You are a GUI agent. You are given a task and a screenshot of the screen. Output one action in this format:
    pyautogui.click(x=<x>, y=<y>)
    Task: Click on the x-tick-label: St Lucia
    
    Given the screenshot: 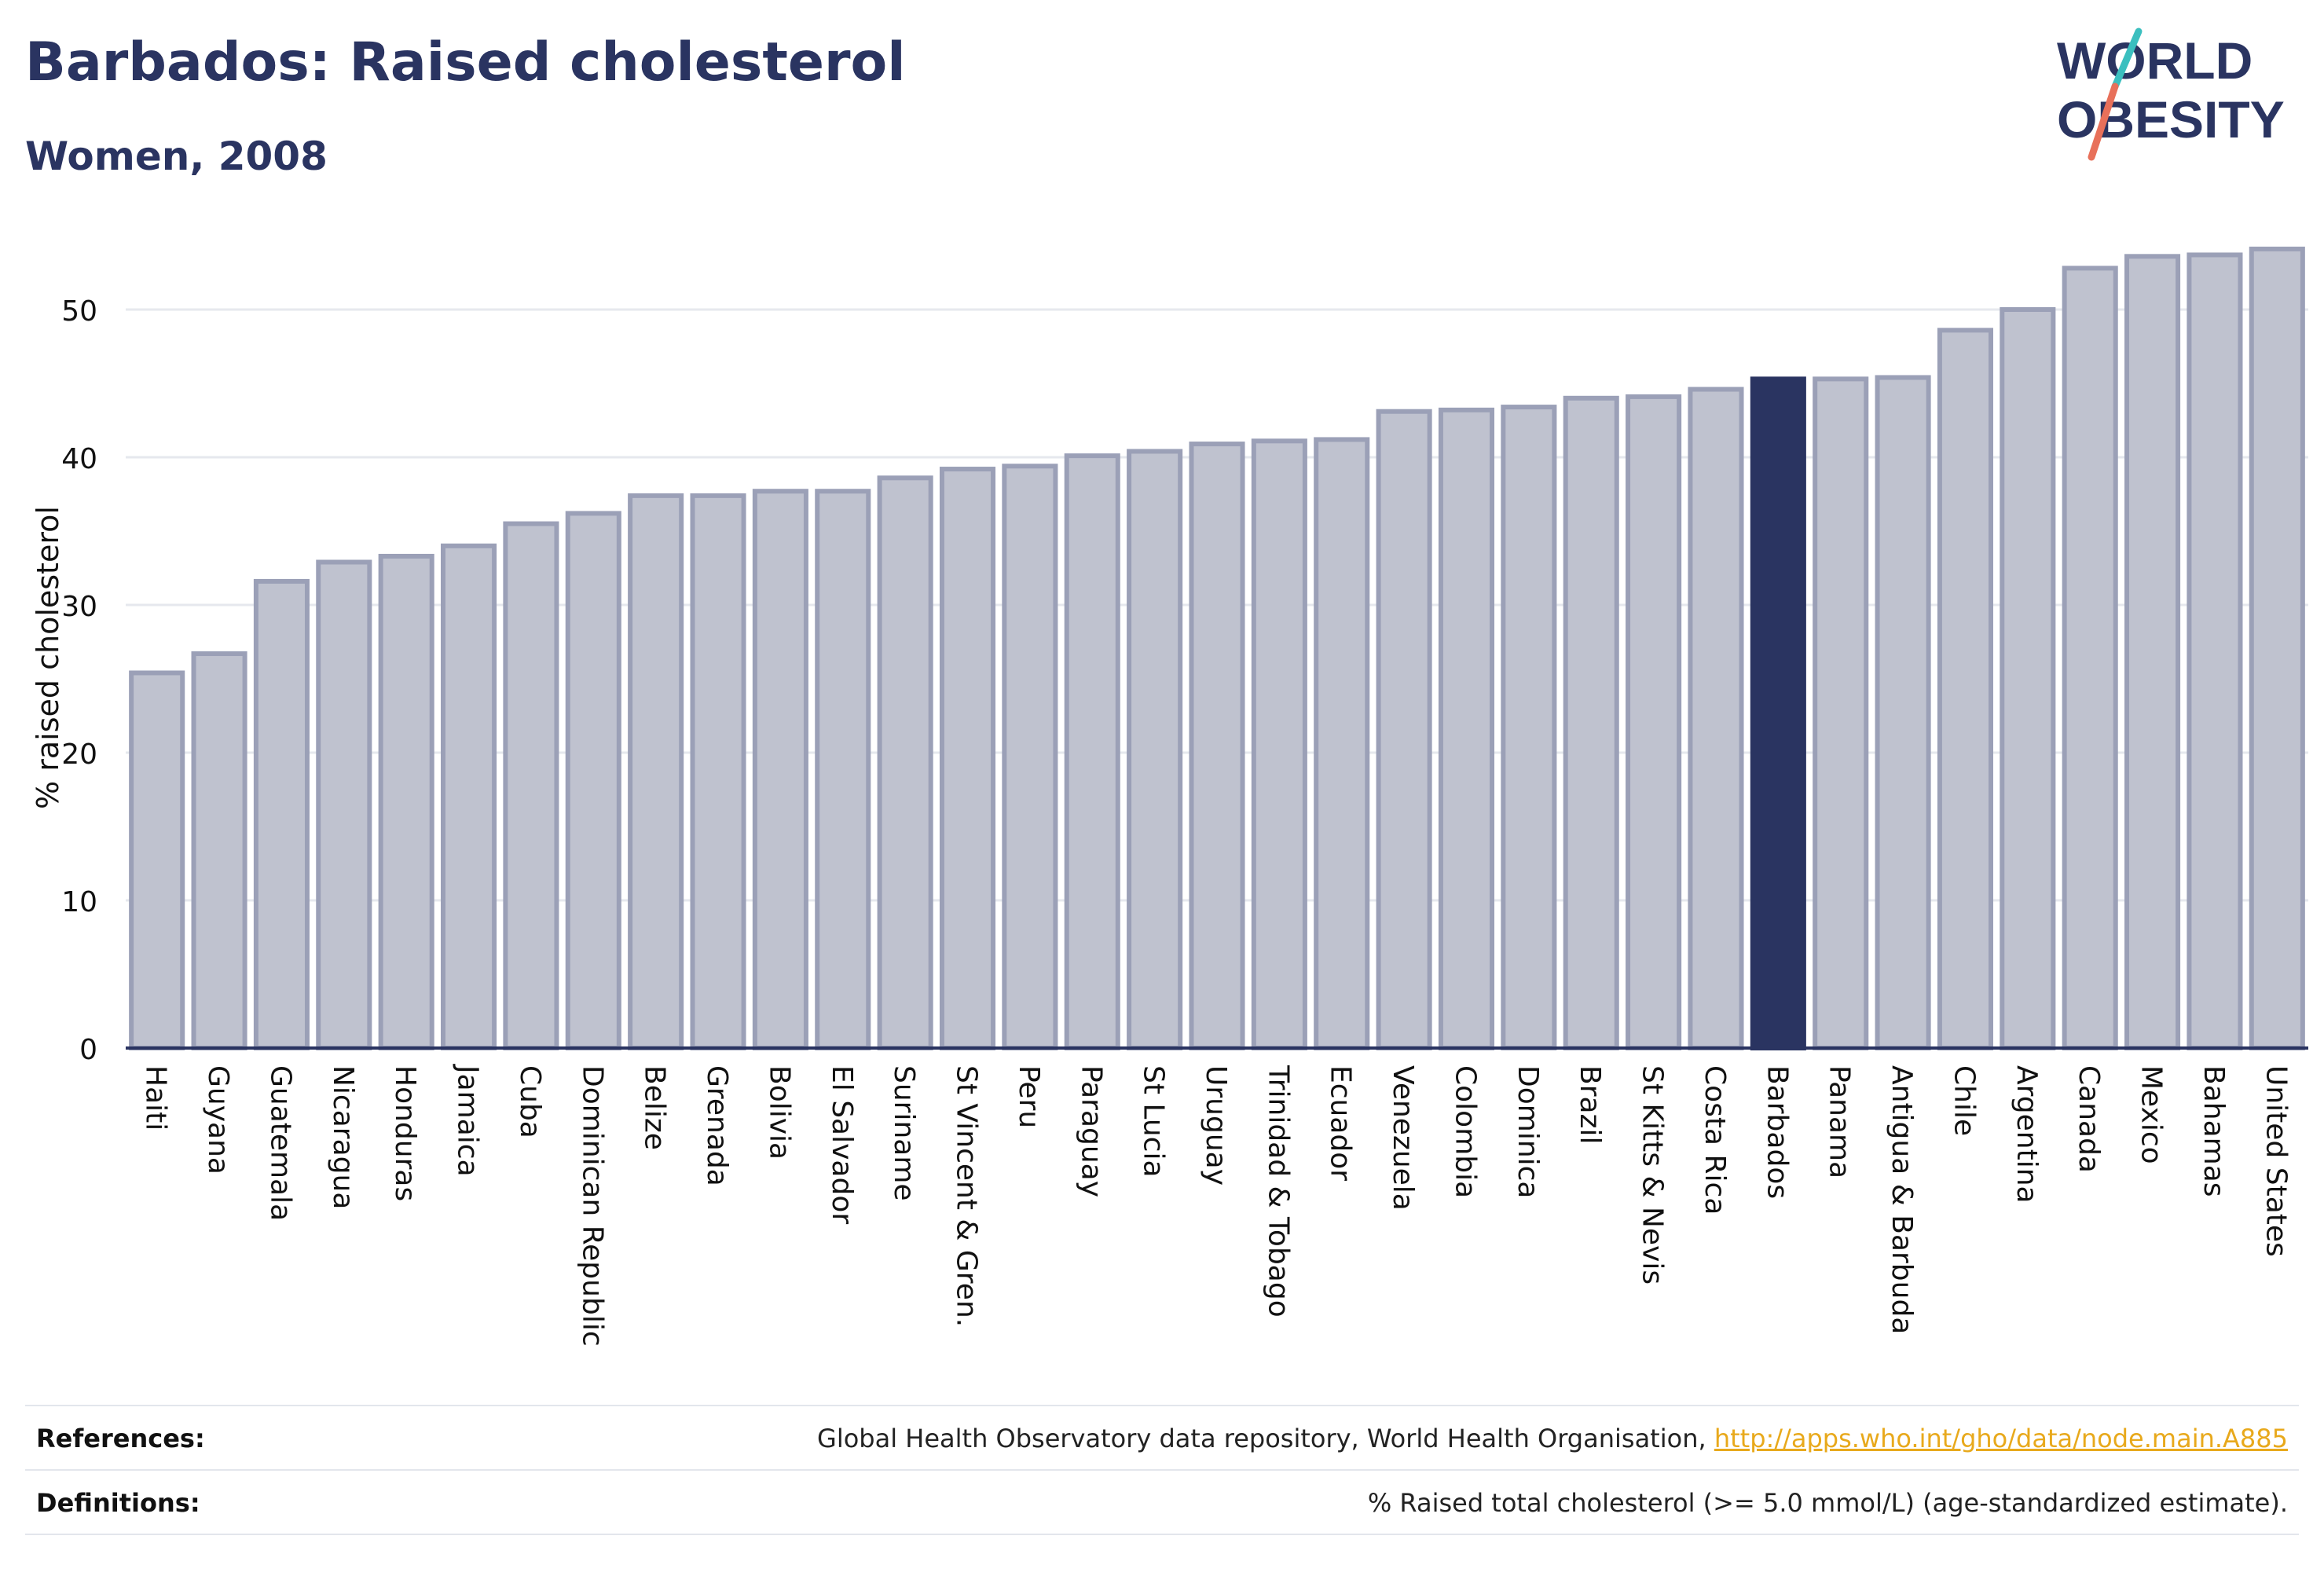 What is the action you would take?
    pyautogui.click(x=1154, y=1121)
    